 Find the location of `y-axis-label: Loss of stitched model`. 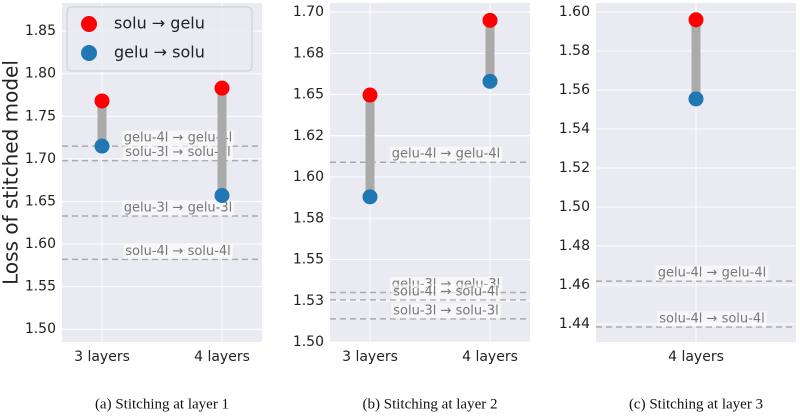

y-axis-label: Loss of stitched model is located at coordinates (11, 172).